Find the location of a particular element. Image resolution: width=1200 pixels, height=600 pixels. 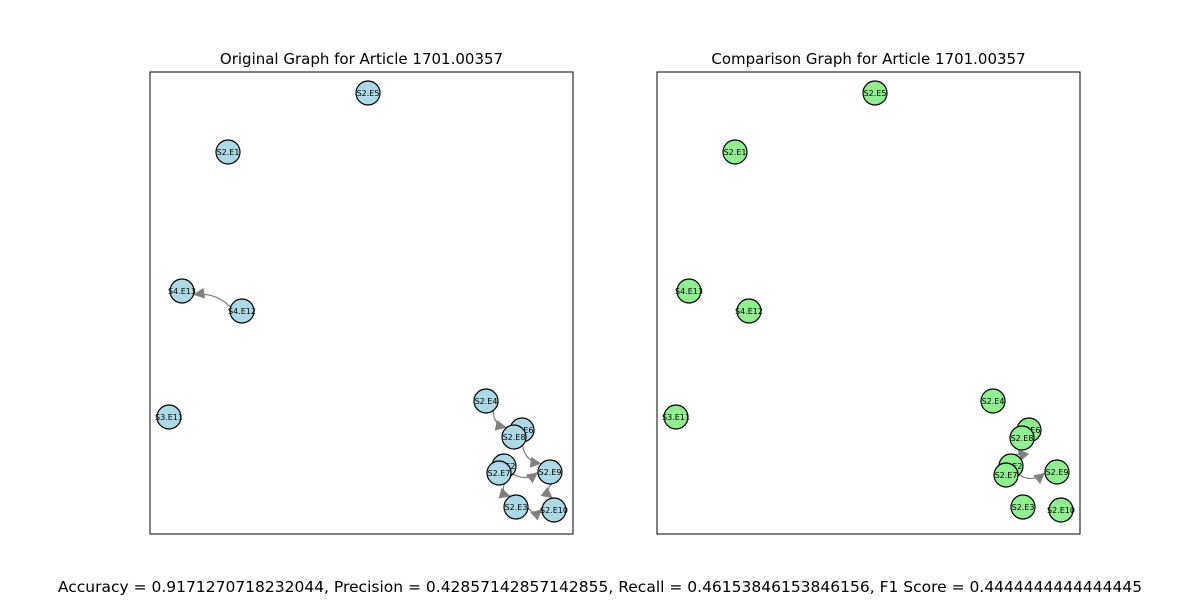

comparison-node-s2-e5: S2.E5 is located at coordinates (875, 93).